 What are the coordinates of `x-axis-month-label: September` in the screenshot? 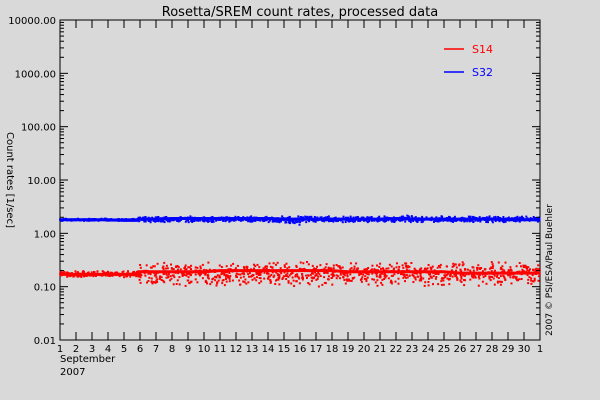 It's located at (88, 359).